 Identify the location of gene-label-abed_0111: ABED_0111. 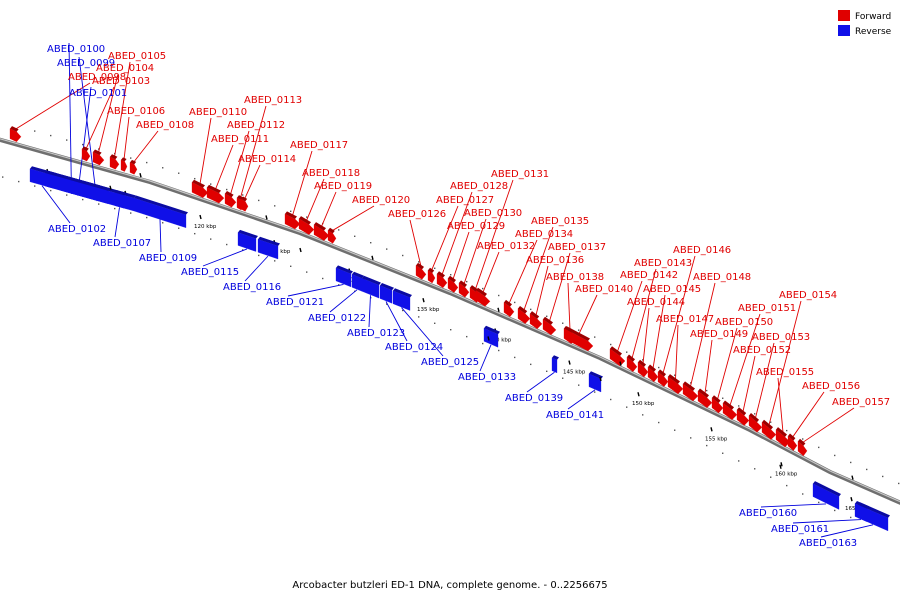
(240, 139).